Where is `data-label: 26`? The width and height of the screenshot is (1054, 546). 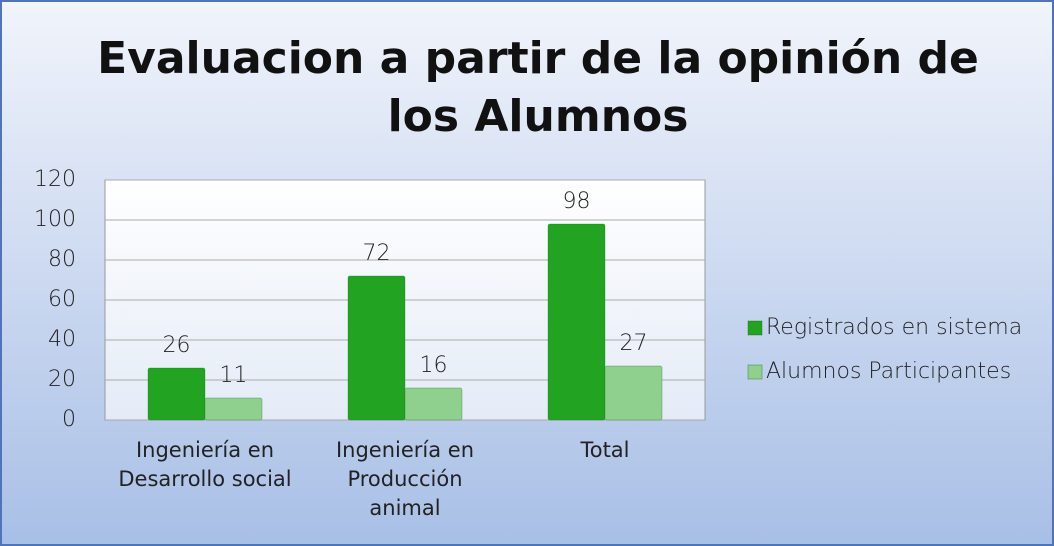 data-label: 26 is located at coordinates (177, 345).